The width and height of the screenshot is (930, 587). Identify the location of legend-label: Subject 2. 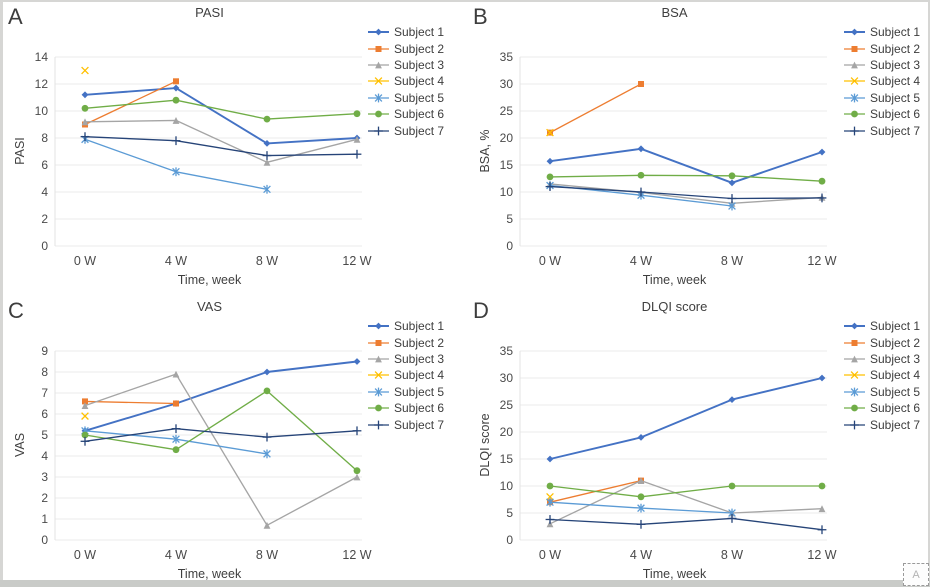
(419, 342).